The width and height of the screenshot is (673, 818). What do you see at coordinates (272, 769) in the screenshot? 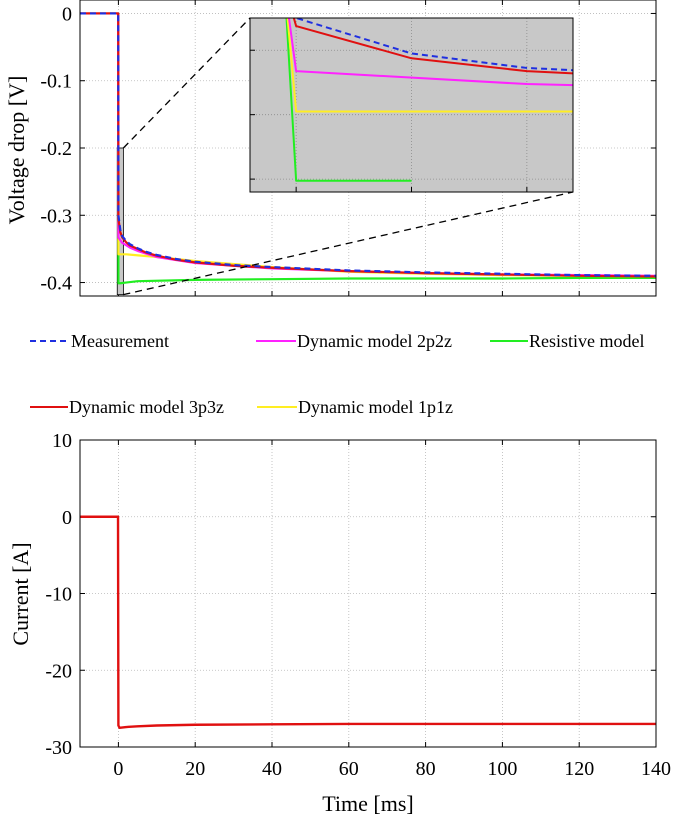
I see `current-tick-label-x-40: 40` at bounding box center [272, 769].